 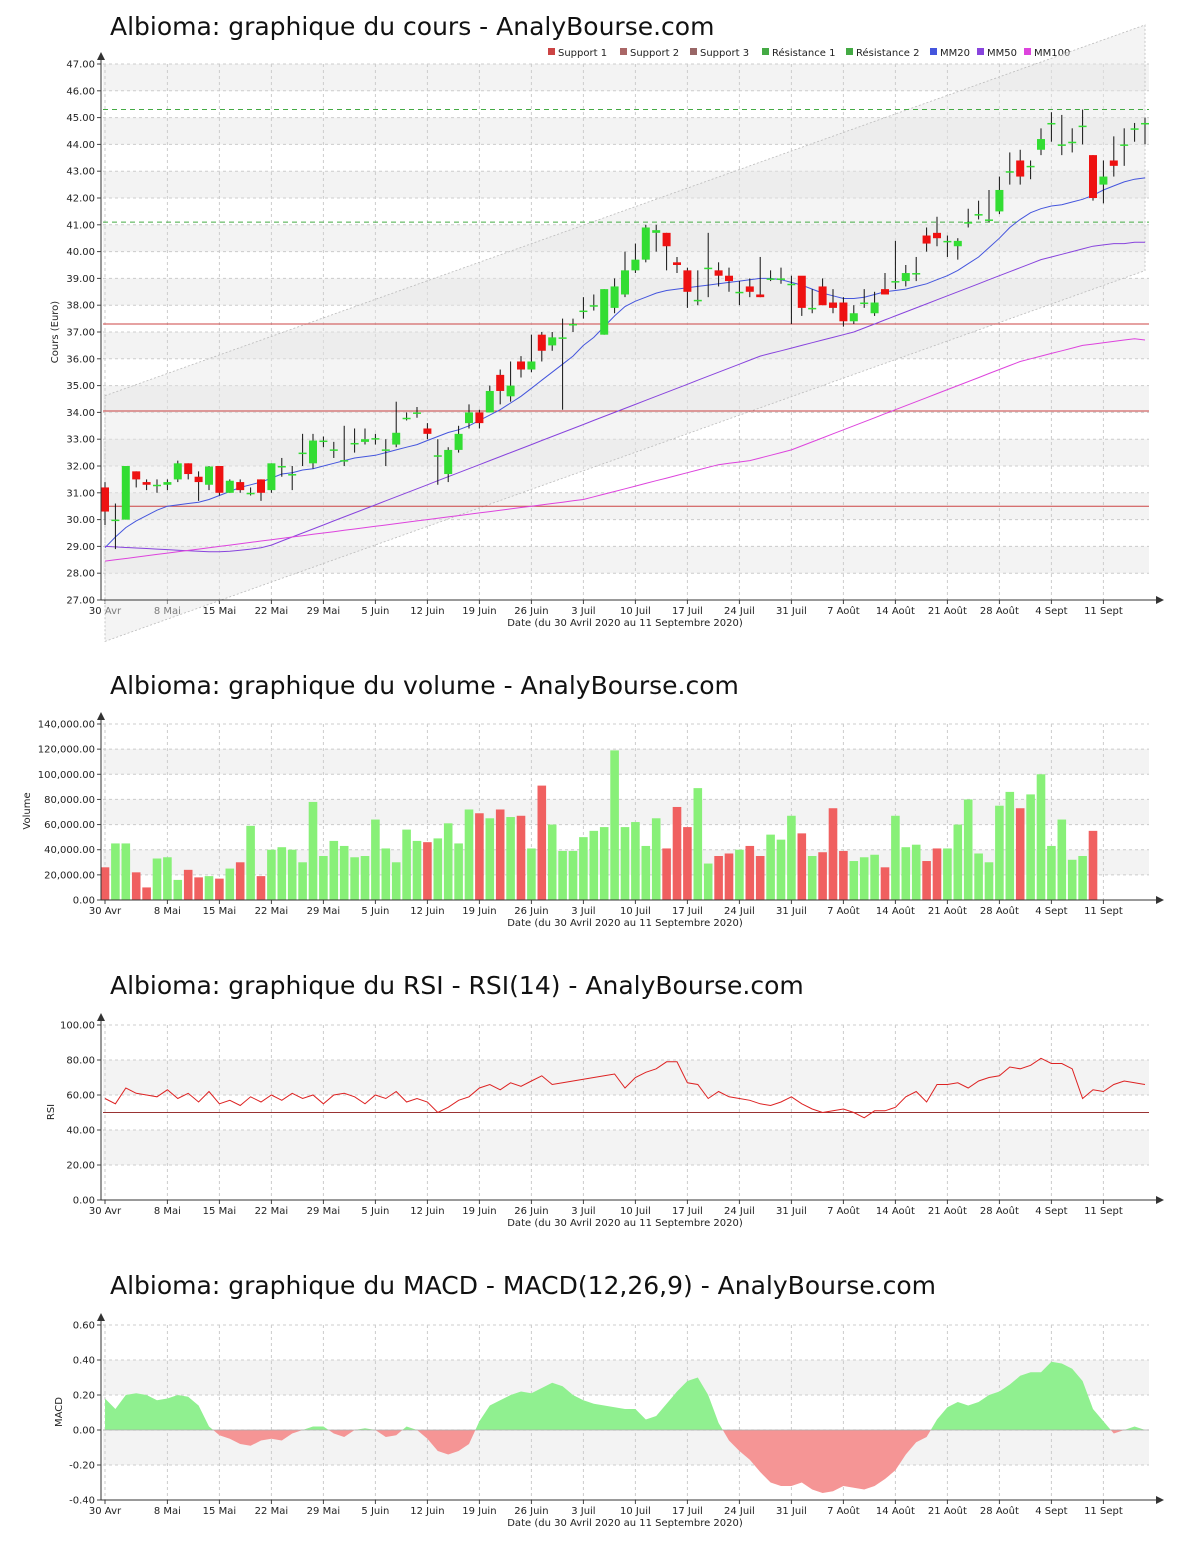 What do you see at coordinates (80, 547) in the screenshot?
I see `y-tick-label: 29.00` at bounding box center [80, 547].